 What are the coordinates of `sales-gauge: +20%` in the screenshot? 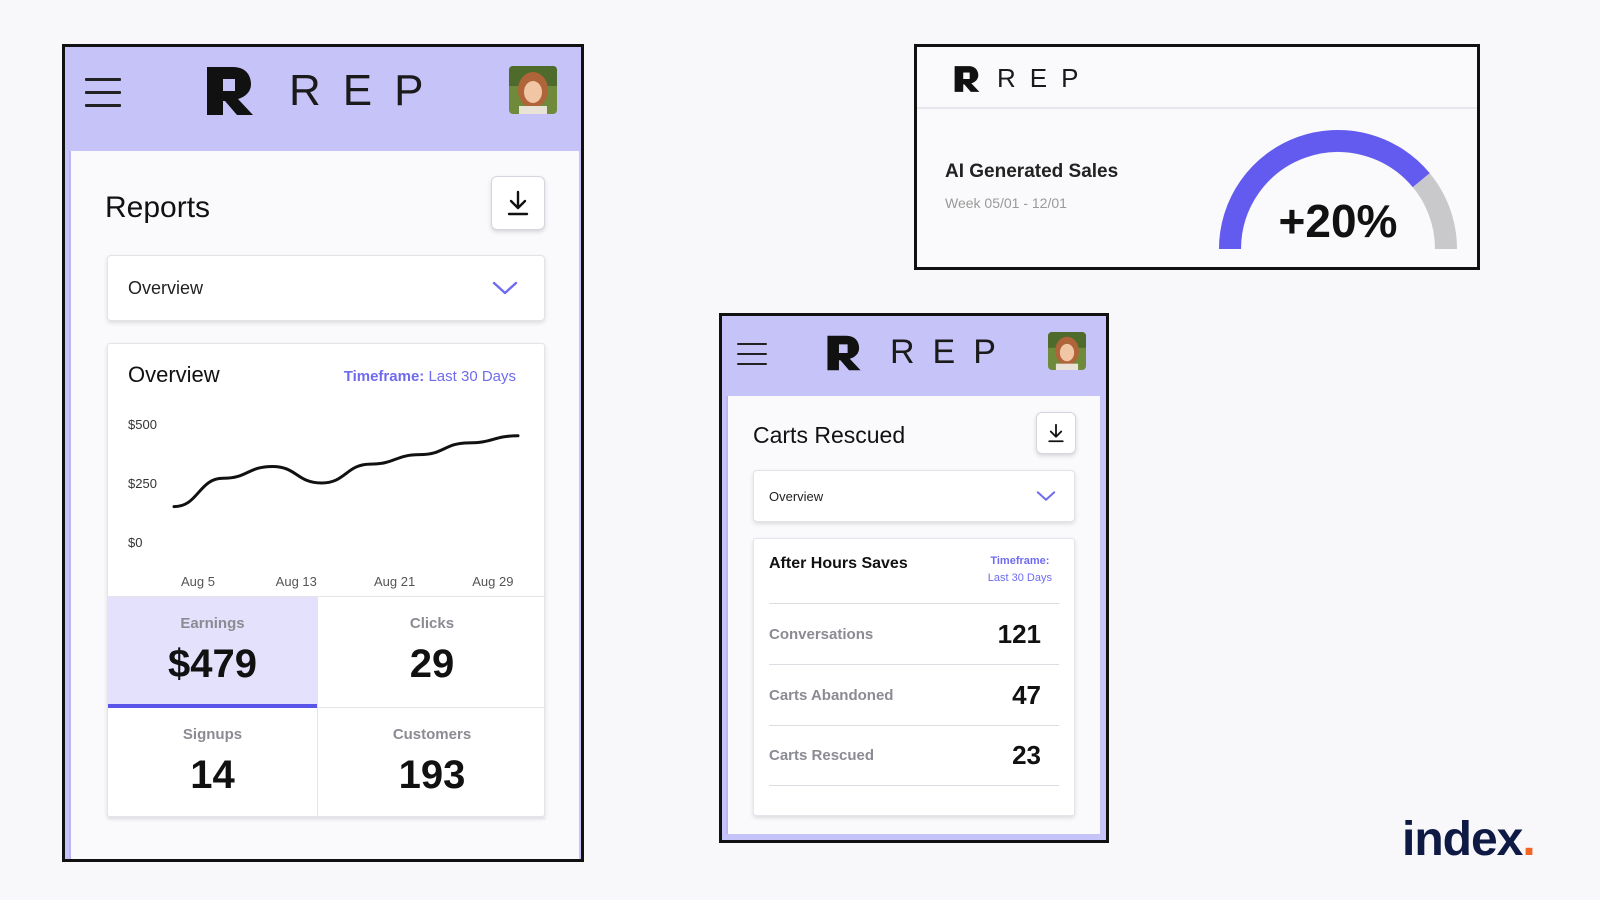 It's located at (1338, 189).